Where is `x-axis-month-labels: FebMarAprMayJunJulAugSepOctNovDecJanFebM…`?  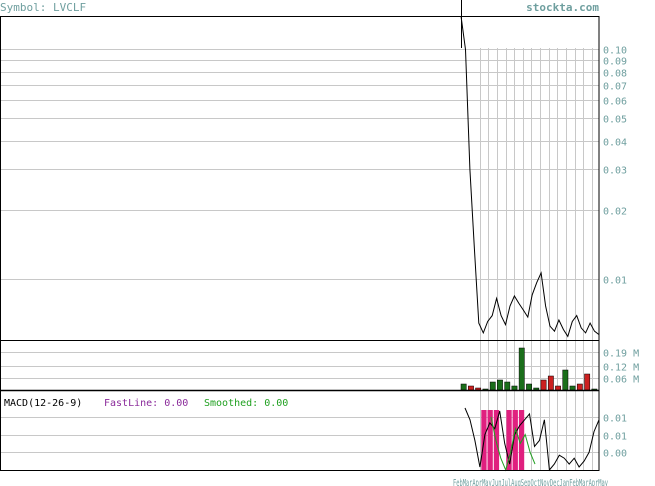 x-axis-month-labels: FebMarAprMayJunJulAugSepOctNovDecJanFebM… is located at coordinates (530, 482).